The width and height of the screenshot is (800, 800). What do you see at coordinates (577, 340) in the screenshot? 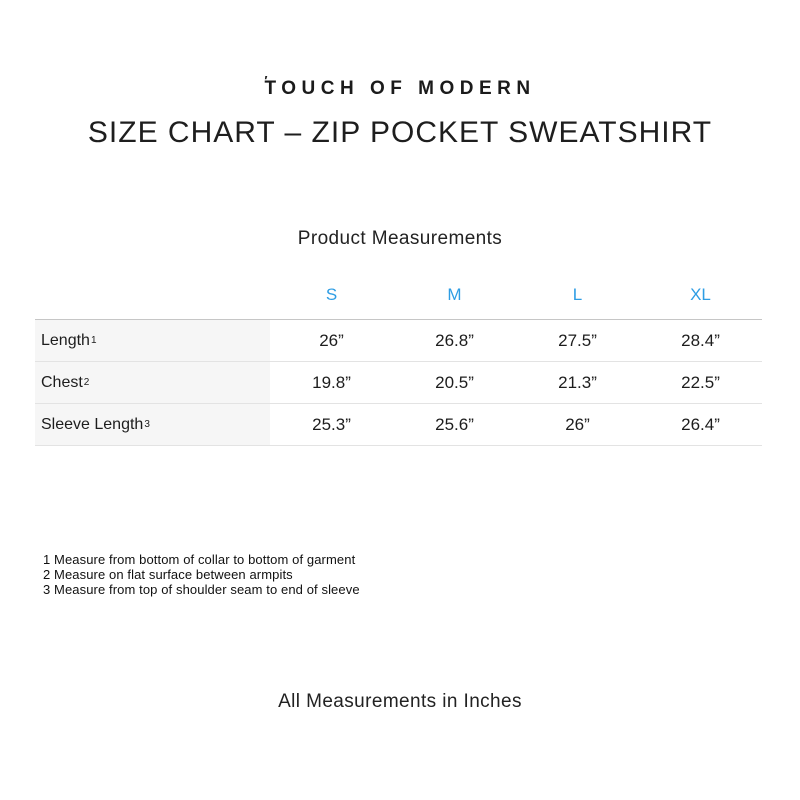
I see `measurement-value: 27.5”` at bounding box center [577, 340].